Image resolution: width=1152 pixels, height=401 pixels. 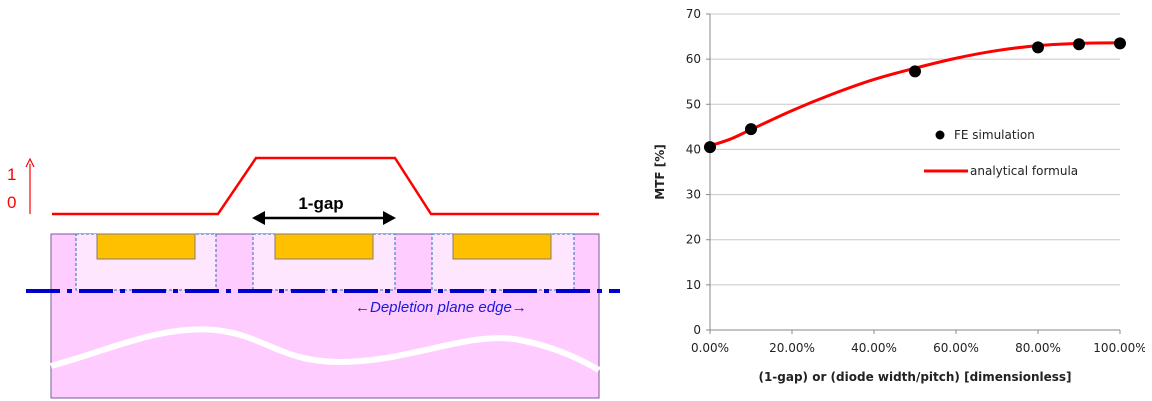 I want to click on y-tick-label: 20, so click(x=693, y=240).